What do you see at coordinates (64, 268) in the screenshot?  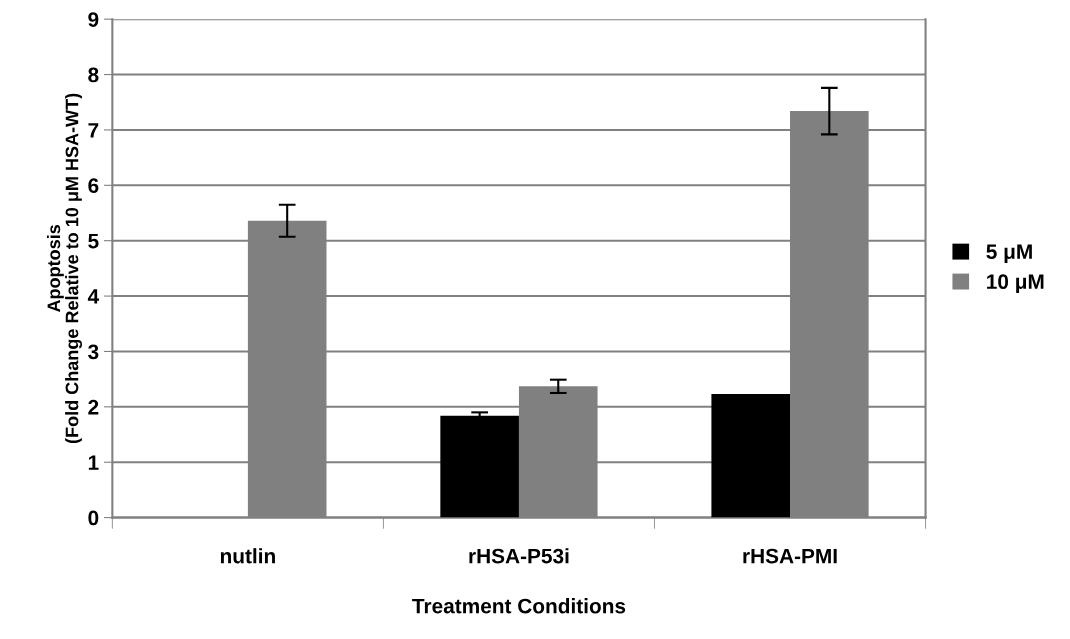 I see `y-axis-title: Apoptosis (Fold Change Relative to 10 μM HSA-WT)` at bounding box center [64, 268].